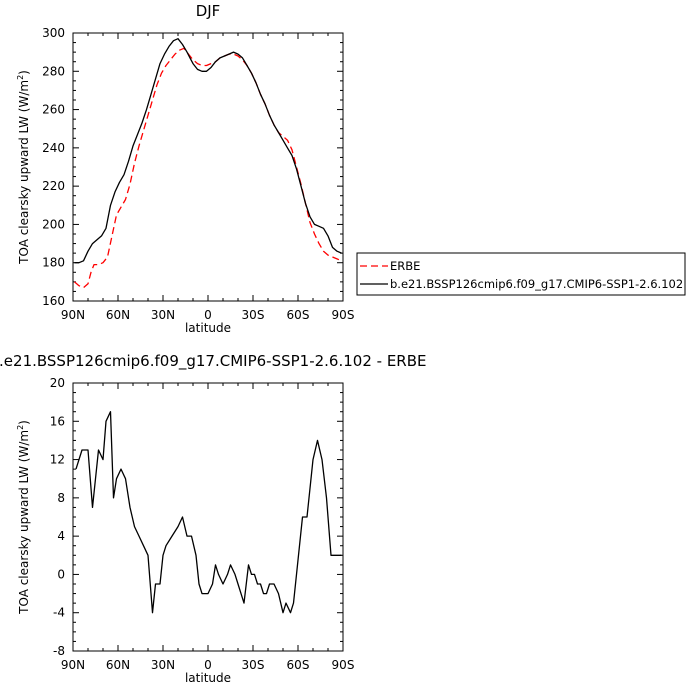 This screenshot has height=700, width=700. Describe the element at coordinates (253, 315) in the screenshot. I see `top-x-tick-label: 30S` at that location.